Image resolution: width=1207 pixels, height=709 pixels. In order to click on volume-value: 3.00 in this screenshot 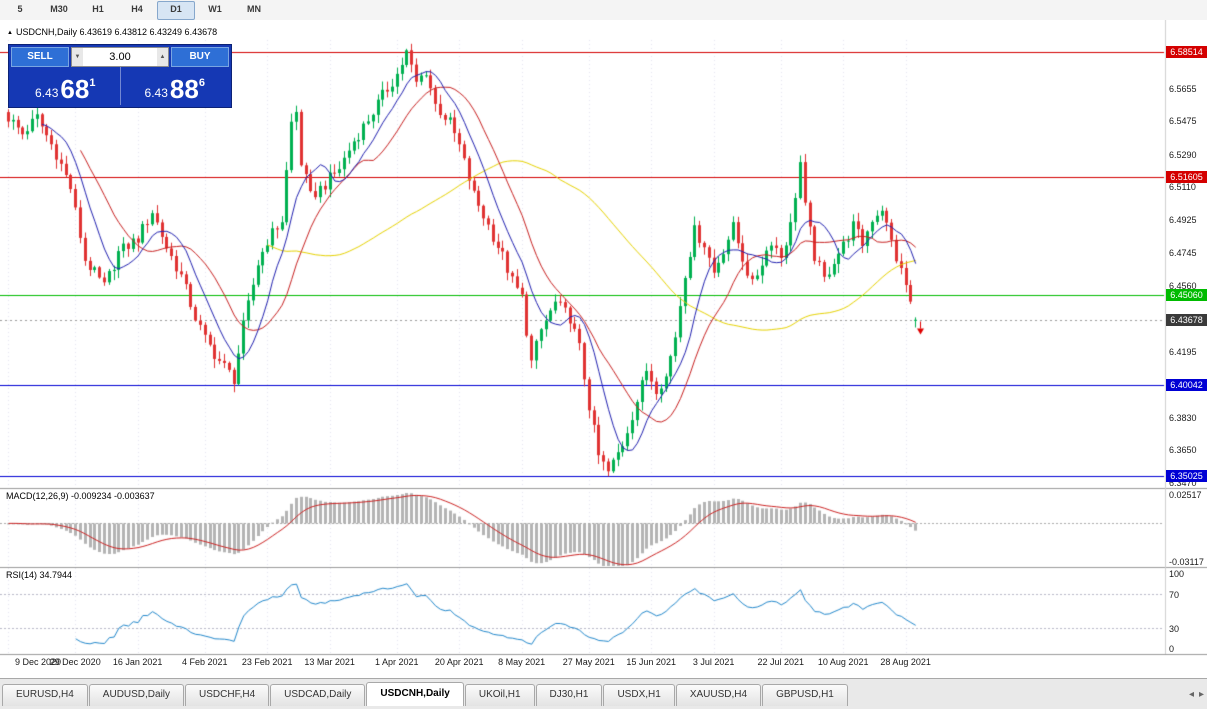, I will do `click(120, 57)`.